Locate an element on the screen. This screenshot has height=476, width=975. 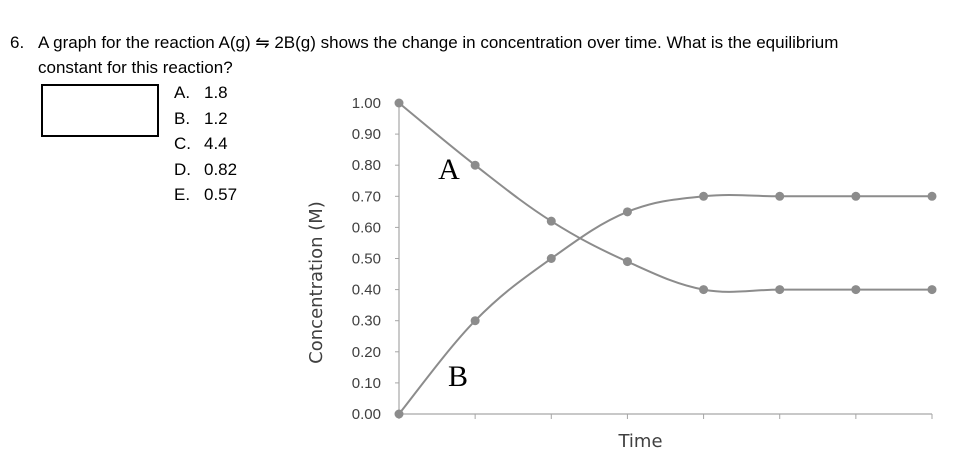
choice-value: 1.2 is located at coordinates (216, 118).